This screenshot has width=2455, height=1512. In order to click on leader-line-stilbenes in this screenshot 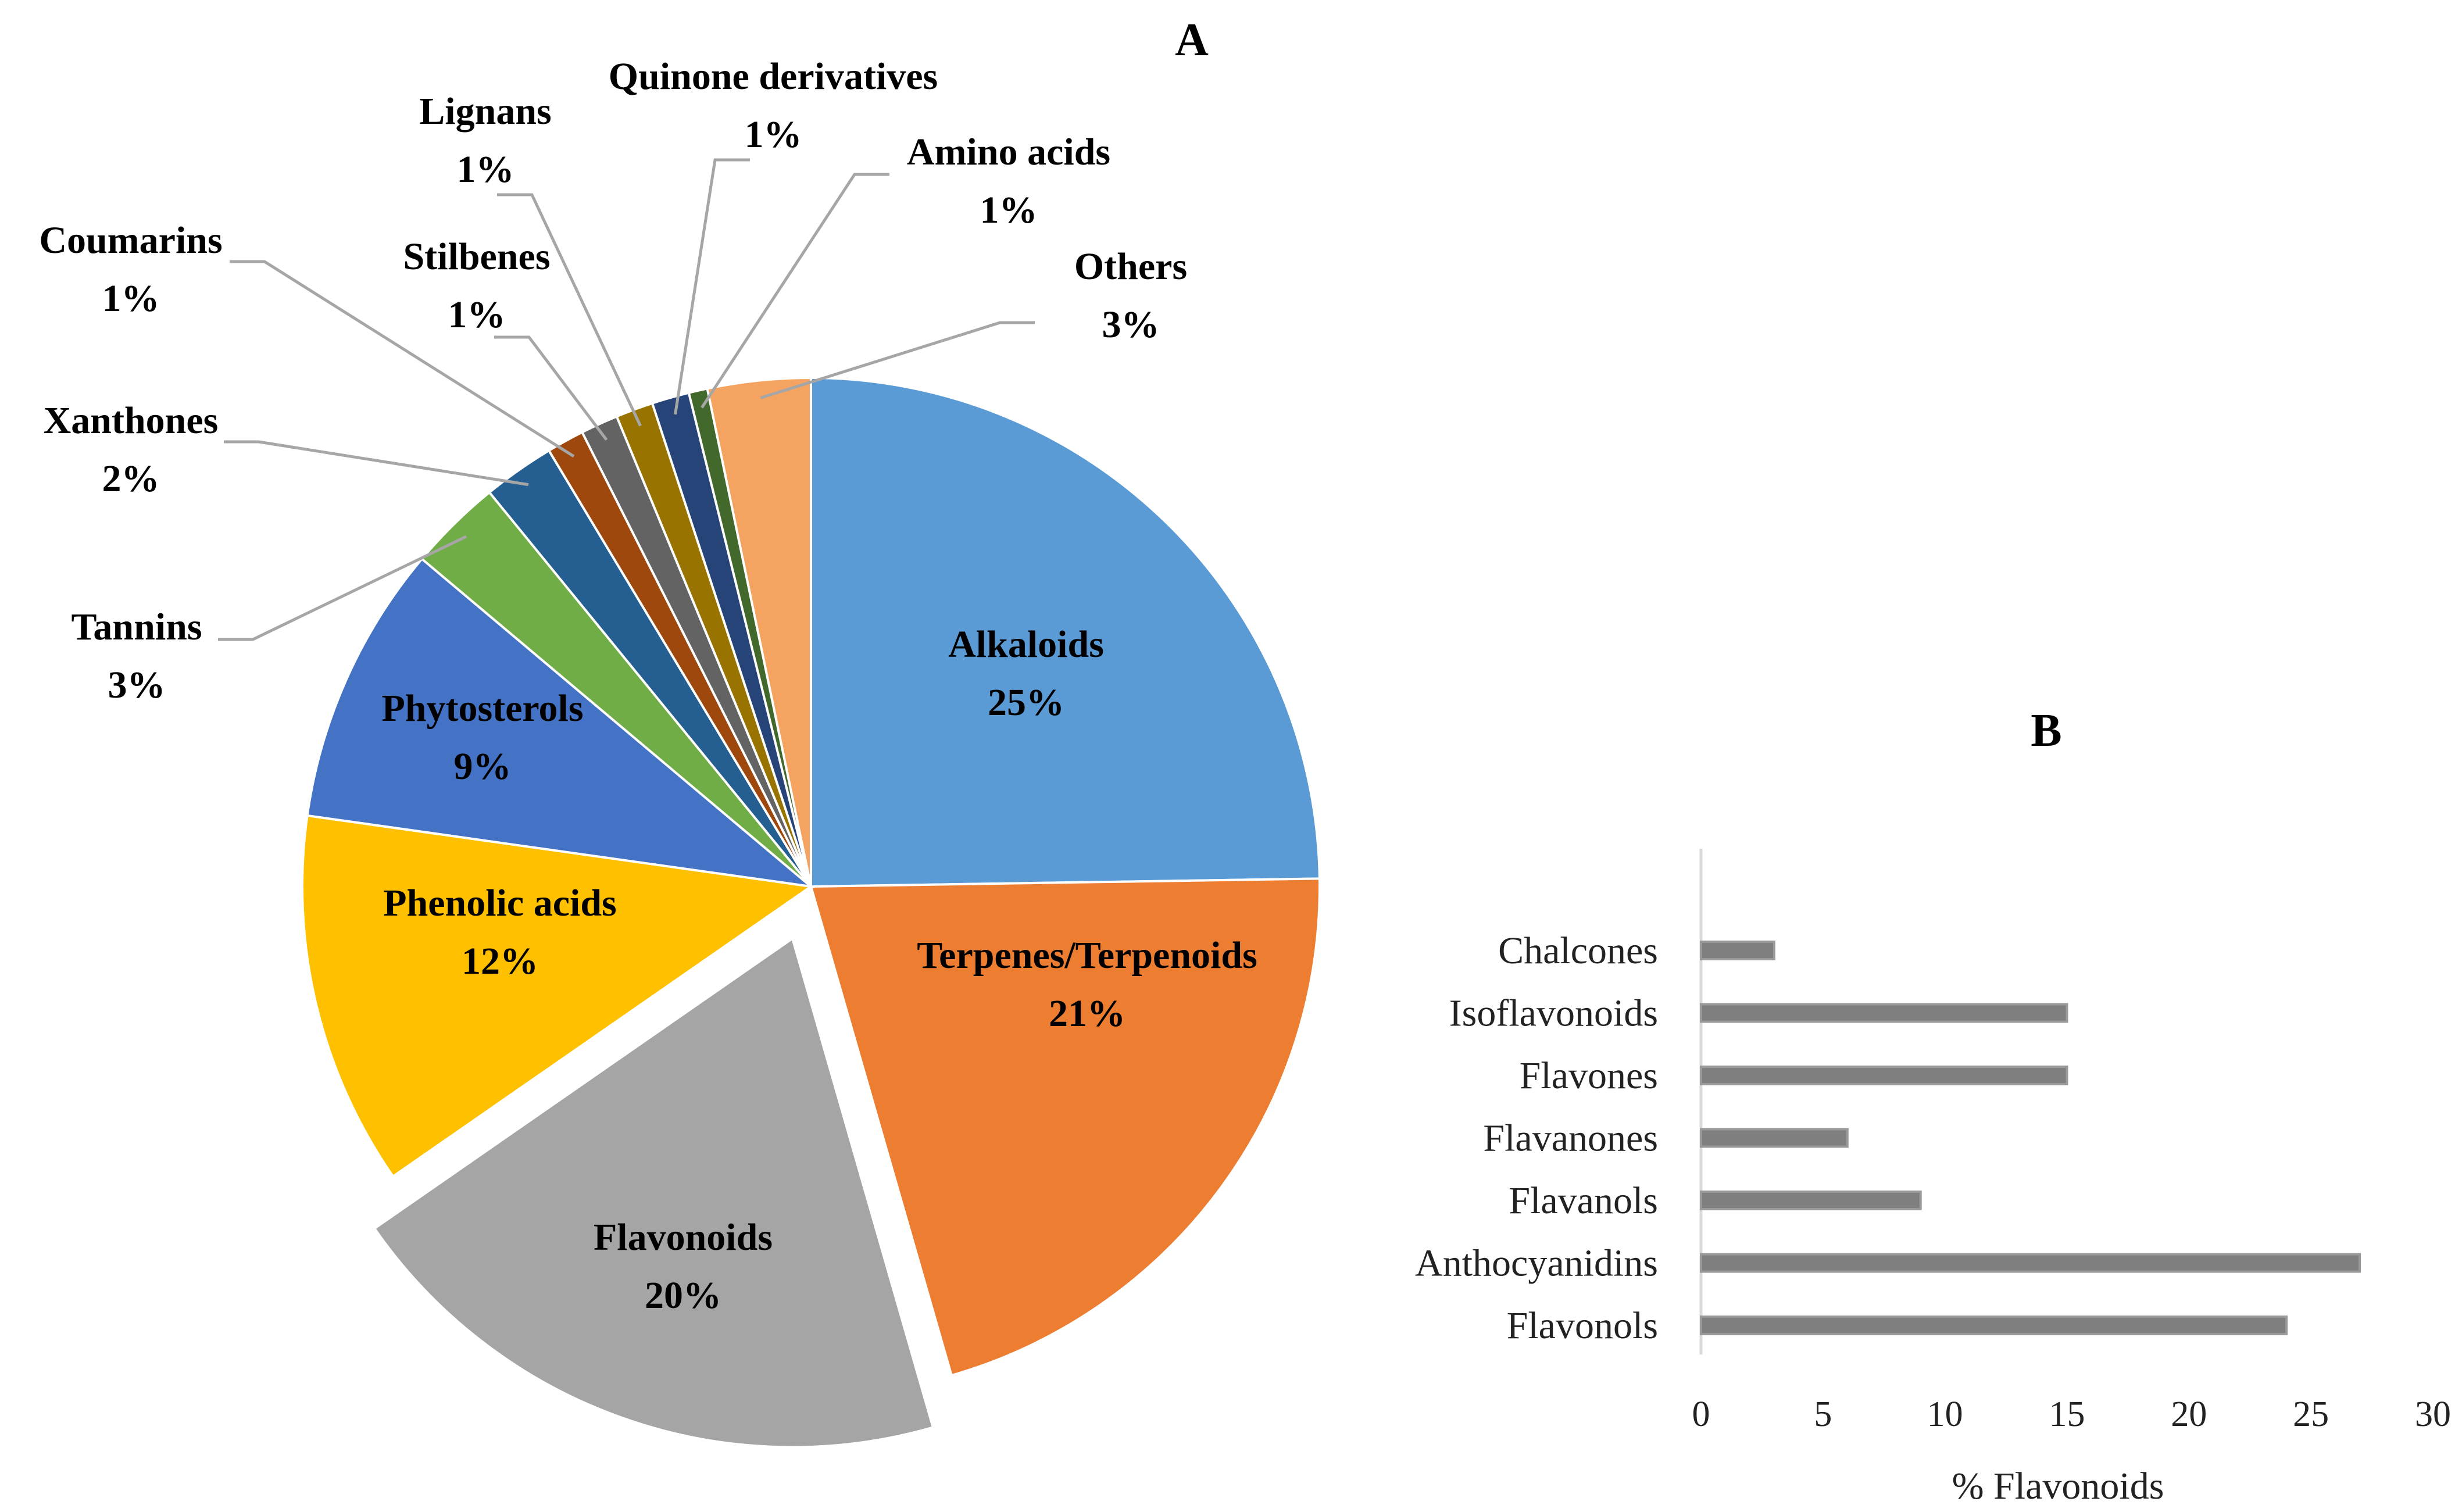, I will do `click(551, 388)`.